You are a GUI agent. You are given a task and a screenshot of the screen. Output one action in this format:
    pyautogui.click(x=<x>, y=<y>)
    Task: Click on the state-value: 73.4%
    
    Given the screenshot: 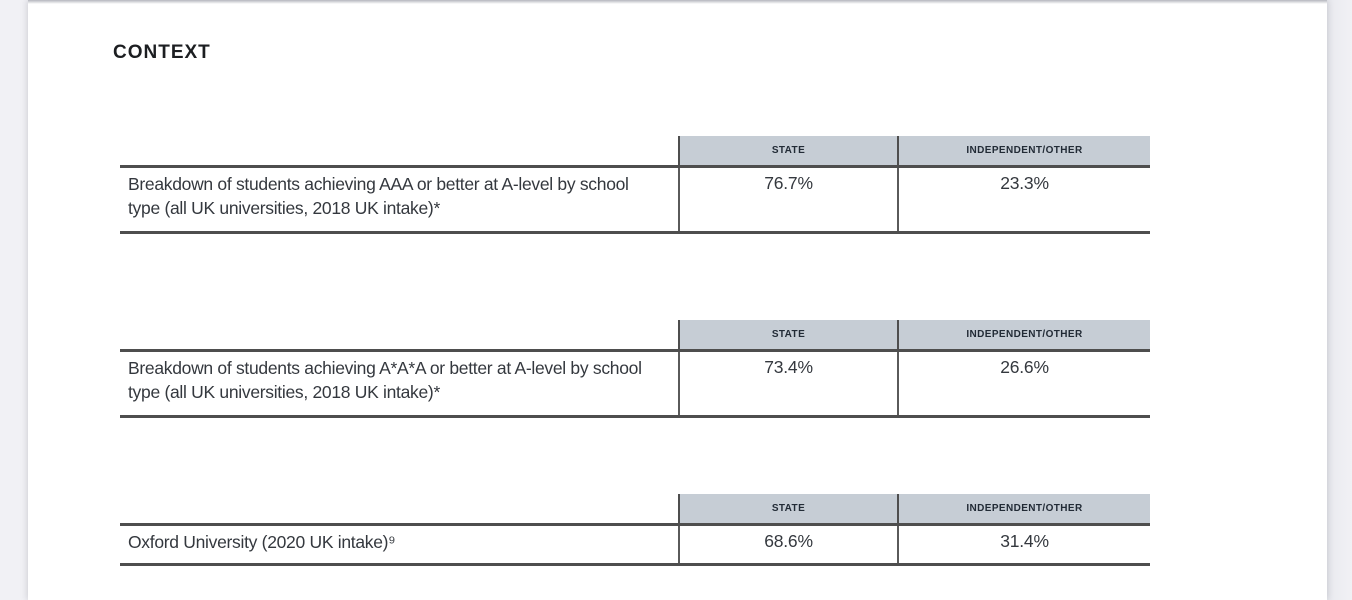 What is the action you would take?
    pyautogui.click(x=787, y=383)
    